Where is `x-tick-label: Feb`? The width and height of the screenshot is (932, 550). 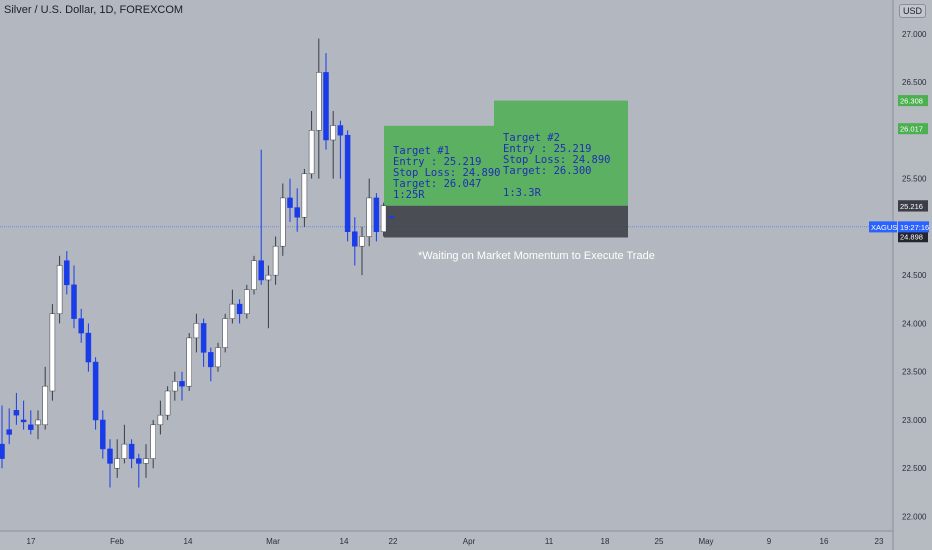
x-tick-label: Feb is located at coordinates (117, 541).